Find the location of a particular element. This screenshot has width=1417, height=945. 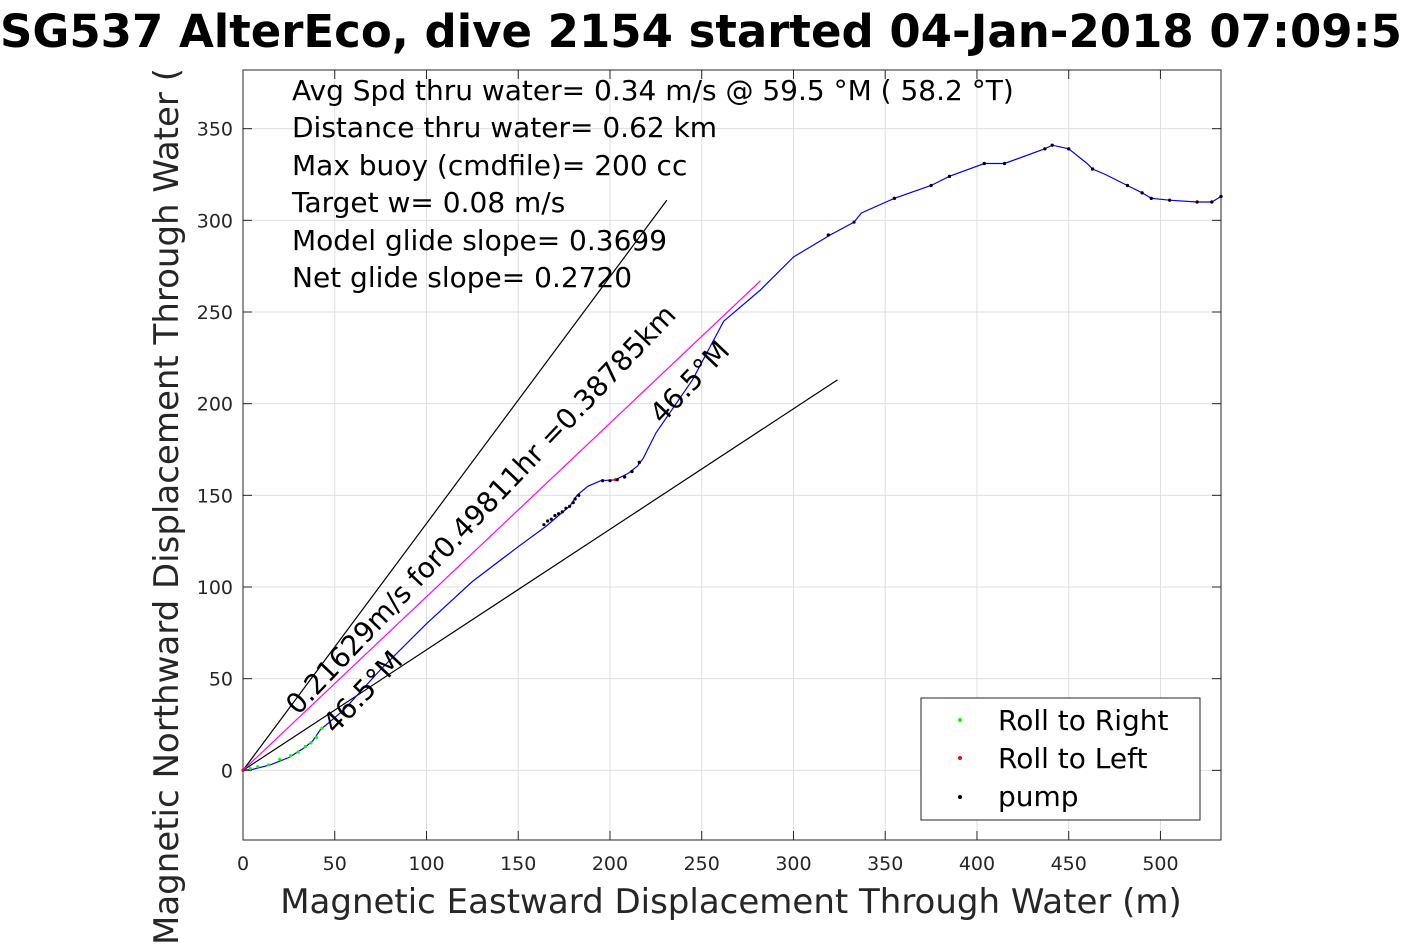

stat-max-buoy: Max buoy (cmdfile)= 200 cc is located at coordinates (489, 165).